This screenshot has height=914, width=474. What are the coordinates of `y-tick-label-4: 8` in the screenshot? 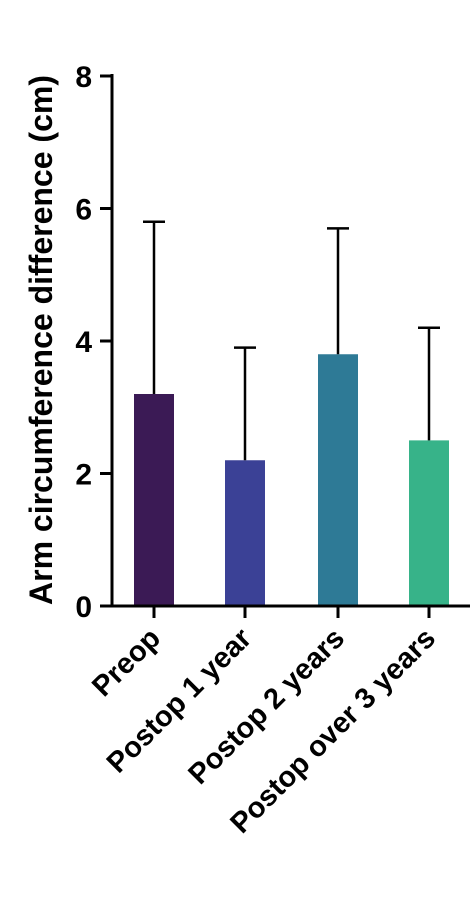 It's located at (83, 77).